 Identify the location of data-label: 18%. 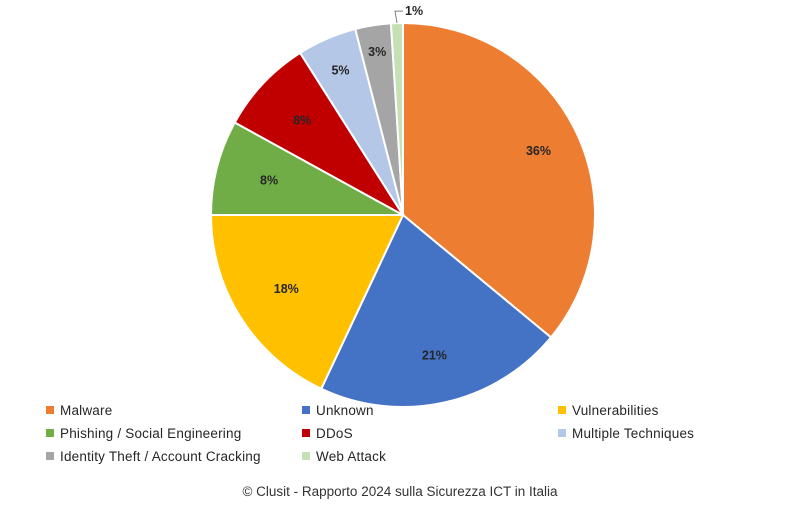
(286, 289).